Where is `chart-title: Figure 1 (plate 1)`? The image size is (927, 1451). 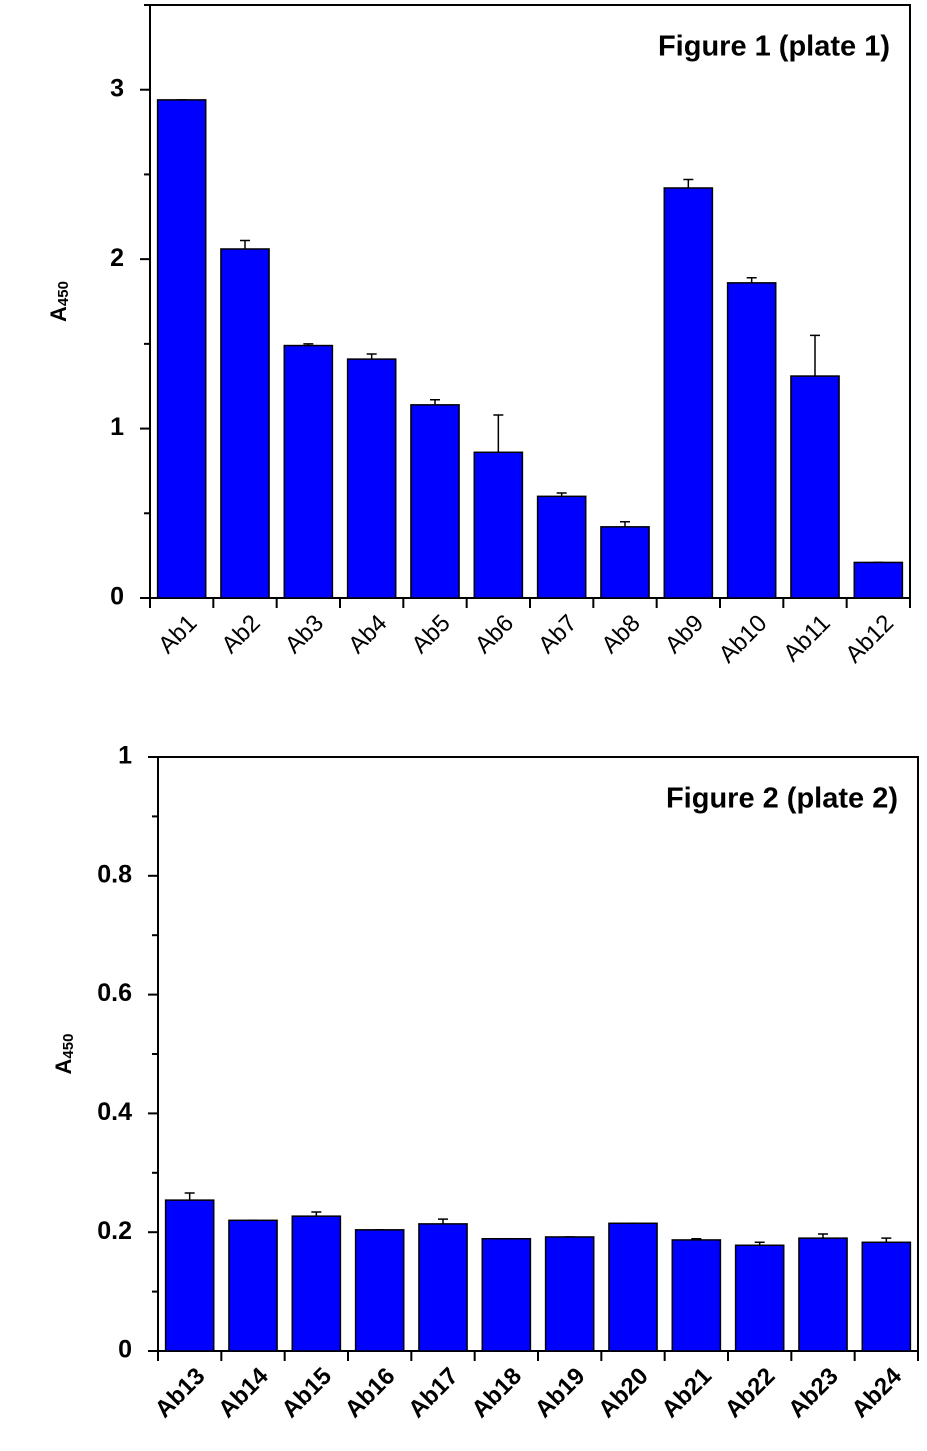 chart-title: Figure 1 (plate 1) is located at coordinates (774, 47).